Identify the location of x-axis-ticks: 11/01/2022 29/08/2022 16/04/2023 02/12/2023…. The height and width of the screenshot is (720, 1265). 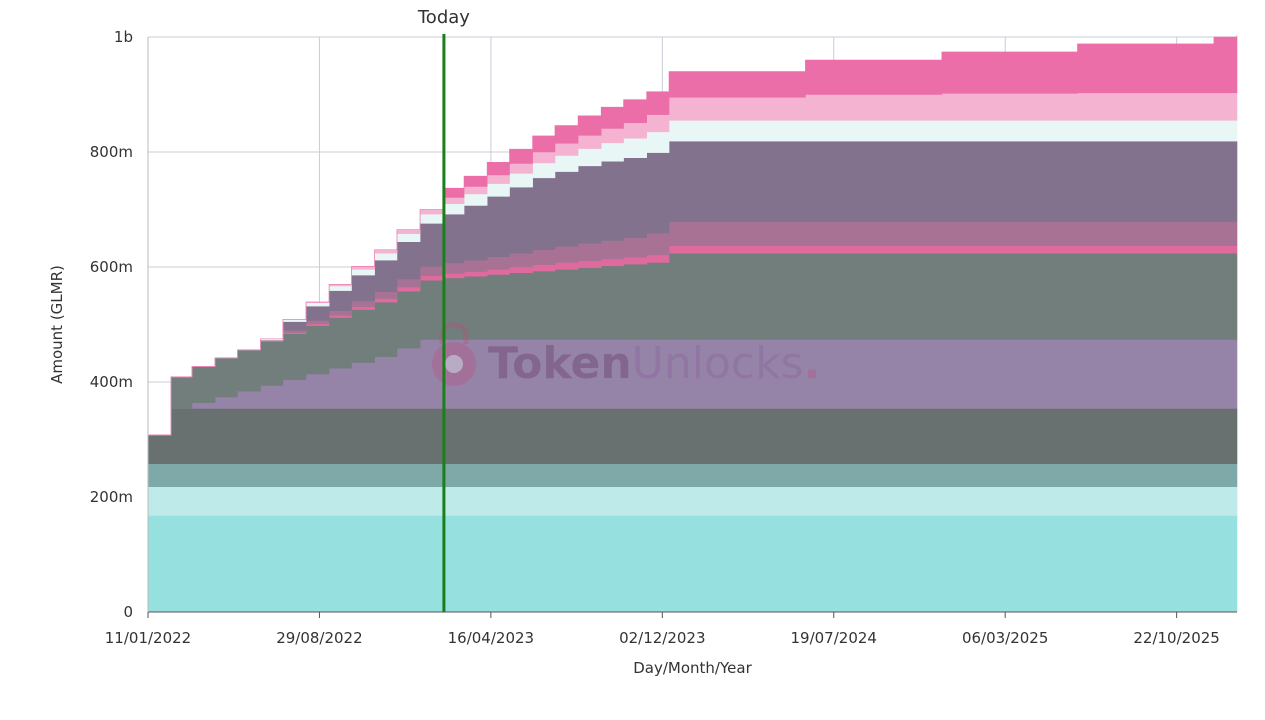
(662, 629).